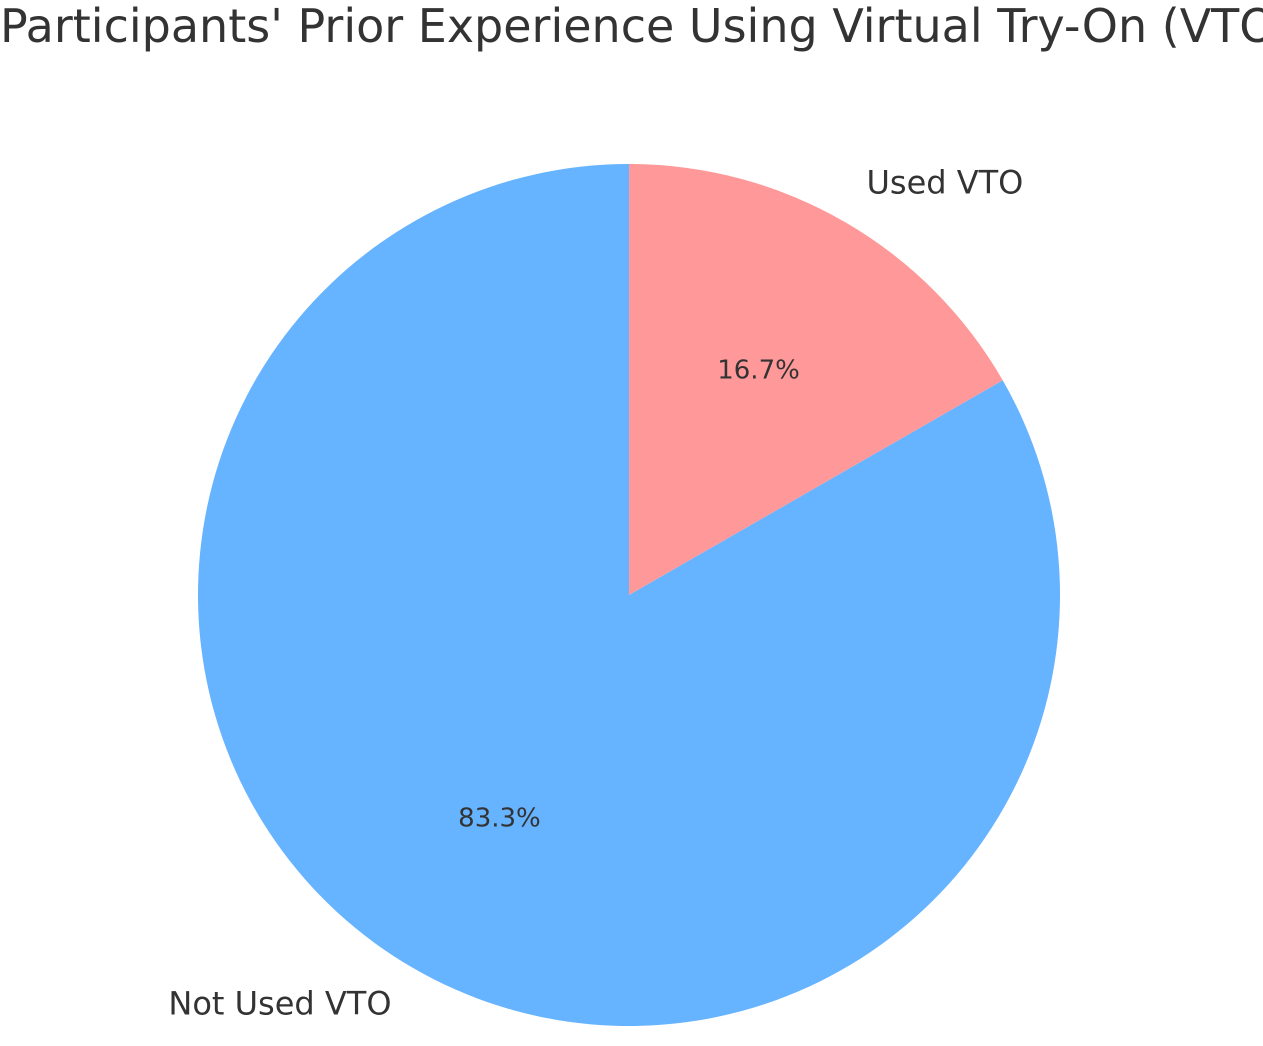 Image resolution: width=1263 pixels, height=1046 pixels. Describe the element at coordinates (758, 371) in the screenshot. I see `slice-pct-used-vto: 16.7%` at that location.